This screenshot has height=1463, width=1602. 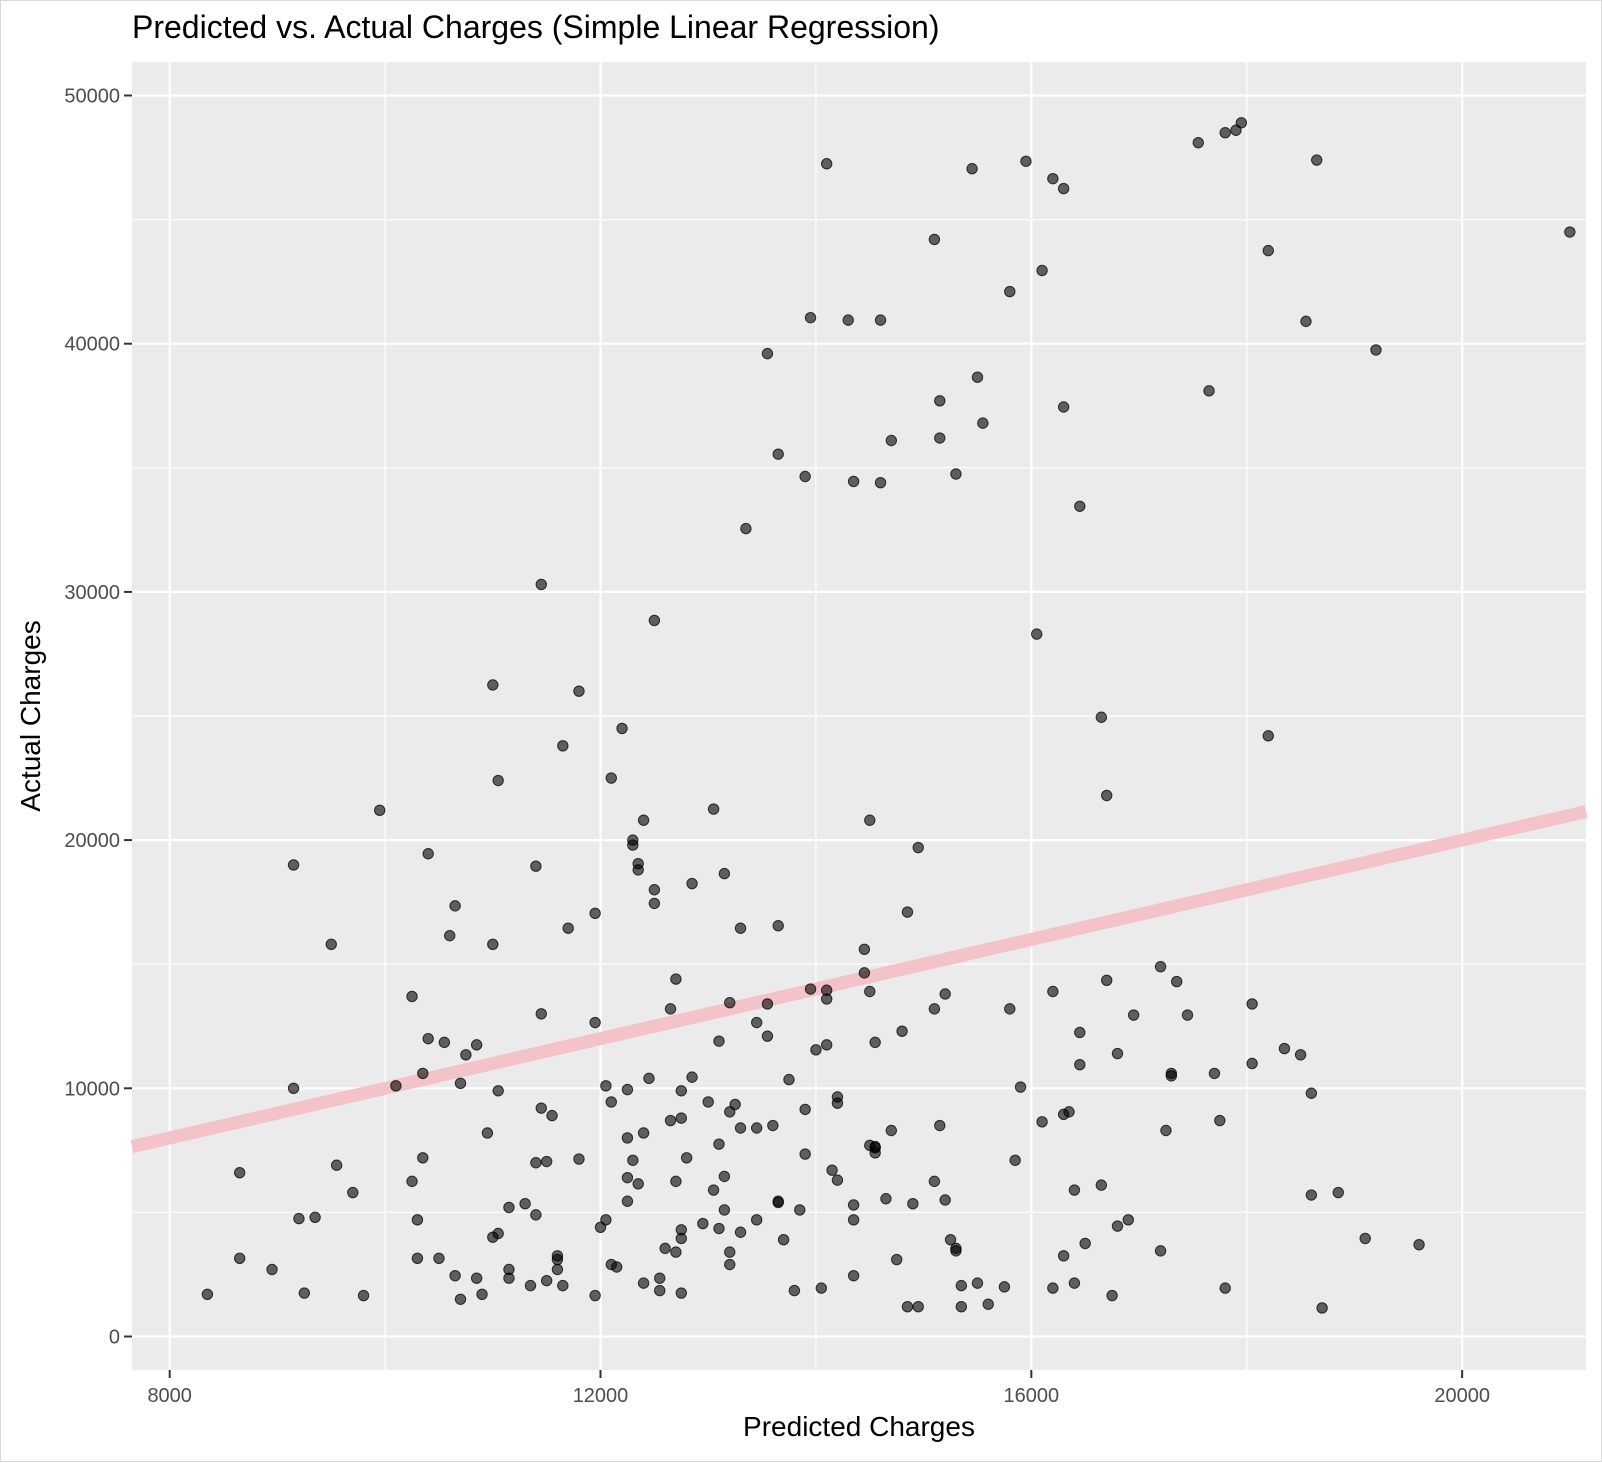 I want to click on y-tick-label: 30000, so click(x=92, y=593).